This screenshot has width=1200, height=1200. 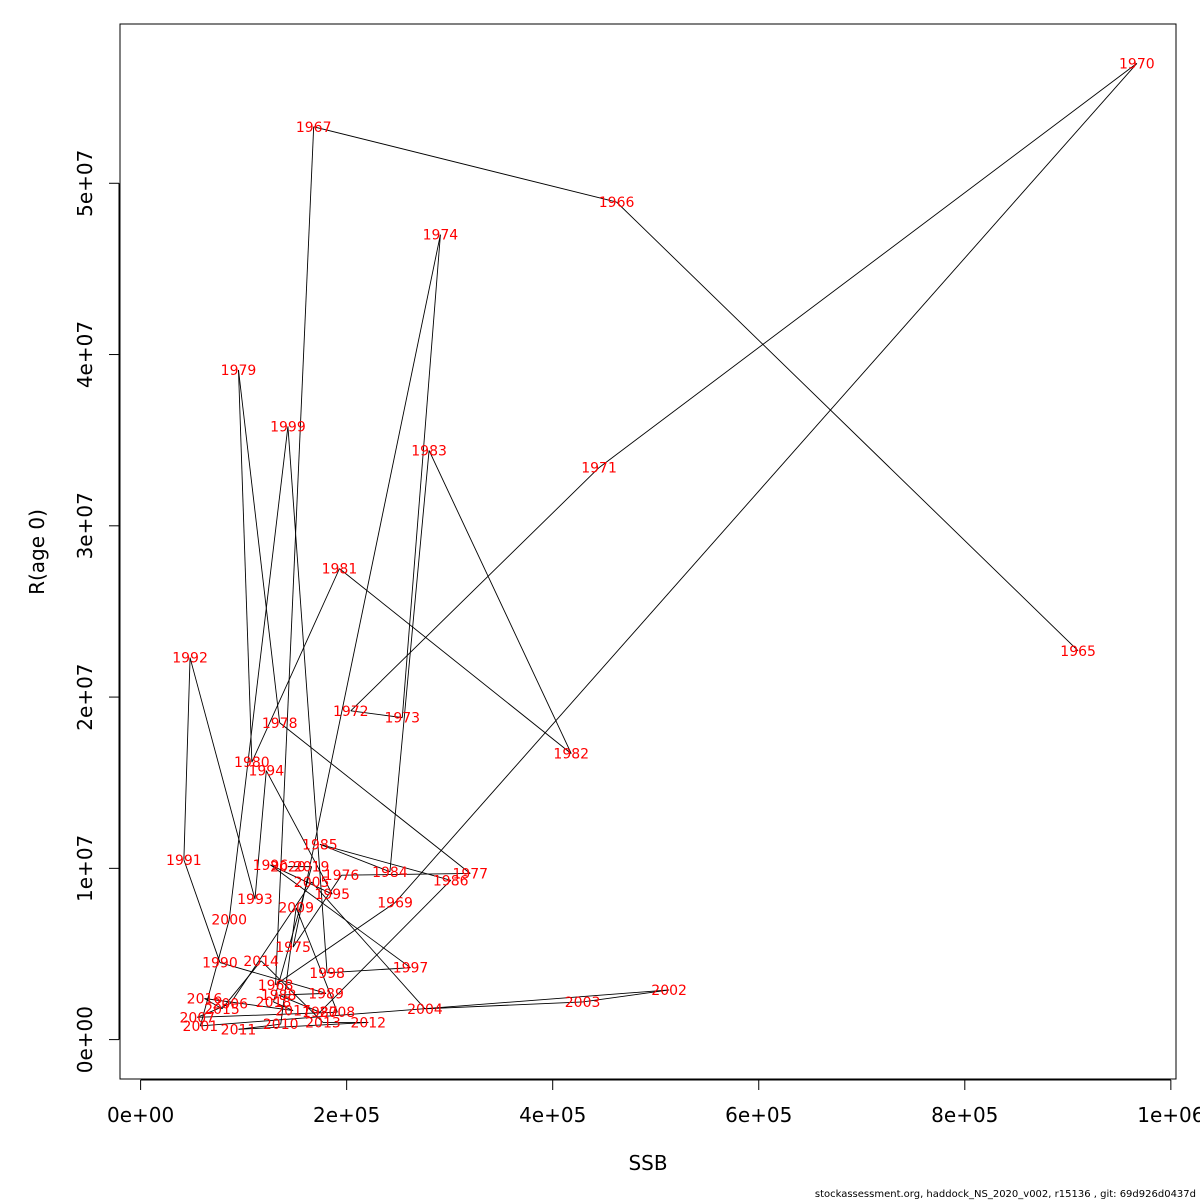 I want to click on point-label-2002: 2002, so click(x=669, y=991).